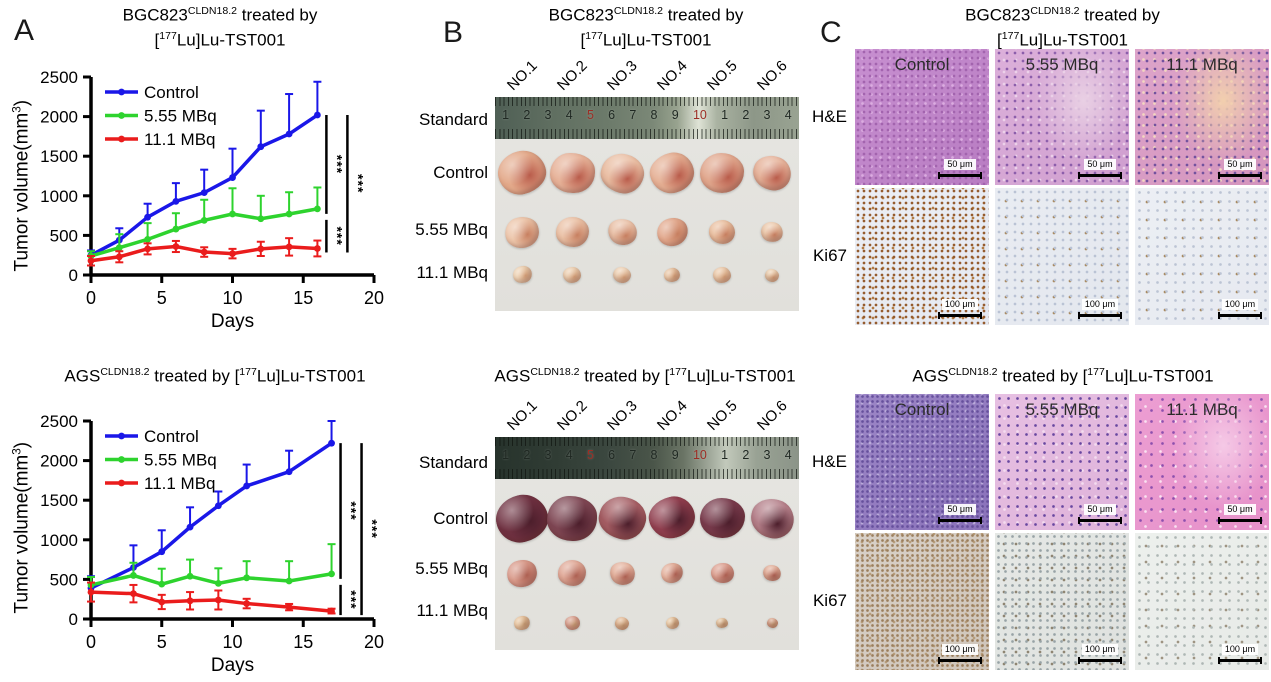 The width and height of the screenshot is (1271, 682). Describe the element at coordinates (460, 518) in the screenshot. I see `specimen-row-label-control: Control` at that location.